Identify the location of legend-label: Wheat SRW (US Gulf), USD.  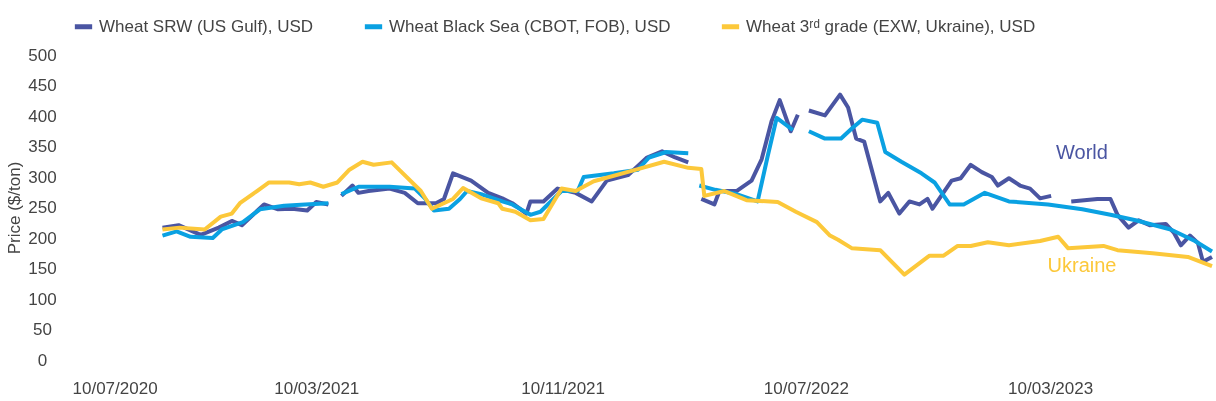
(206, 26).